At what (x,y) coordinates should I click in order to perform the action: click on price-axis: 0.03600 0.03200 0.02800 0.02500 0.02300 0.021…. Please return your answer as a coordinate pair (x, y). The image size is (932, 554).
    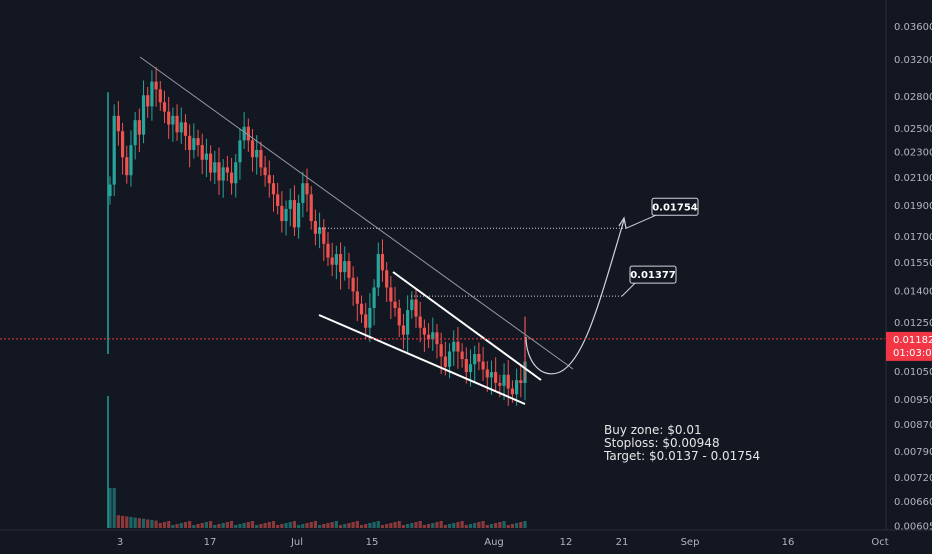
    Looking at the image, I should click on (908, 266).